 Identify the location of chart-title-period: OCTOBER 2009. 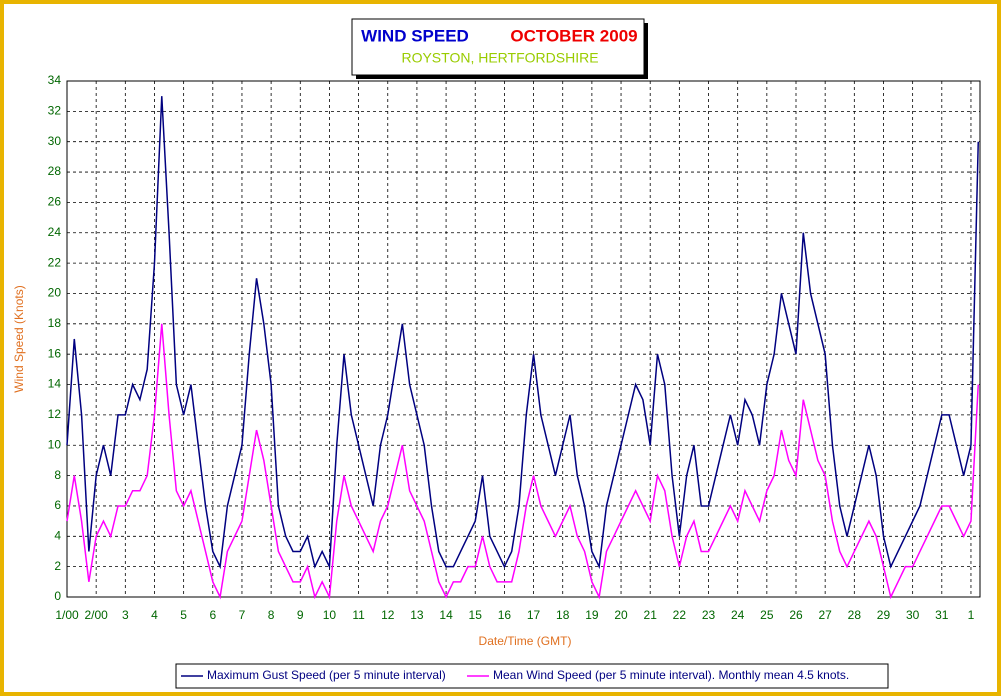
(573, 35).